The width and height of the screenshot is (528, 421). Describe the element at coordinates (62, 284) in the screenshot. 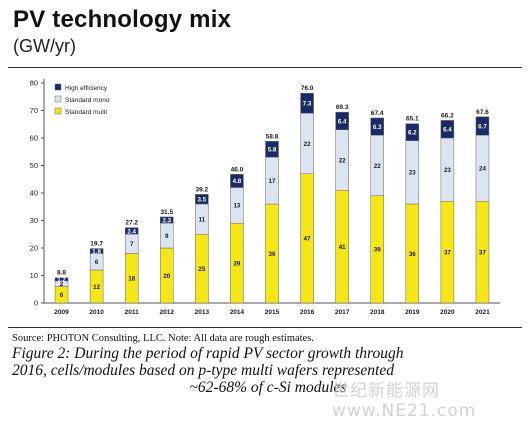

I see `segment-value-label: 2` at that location.